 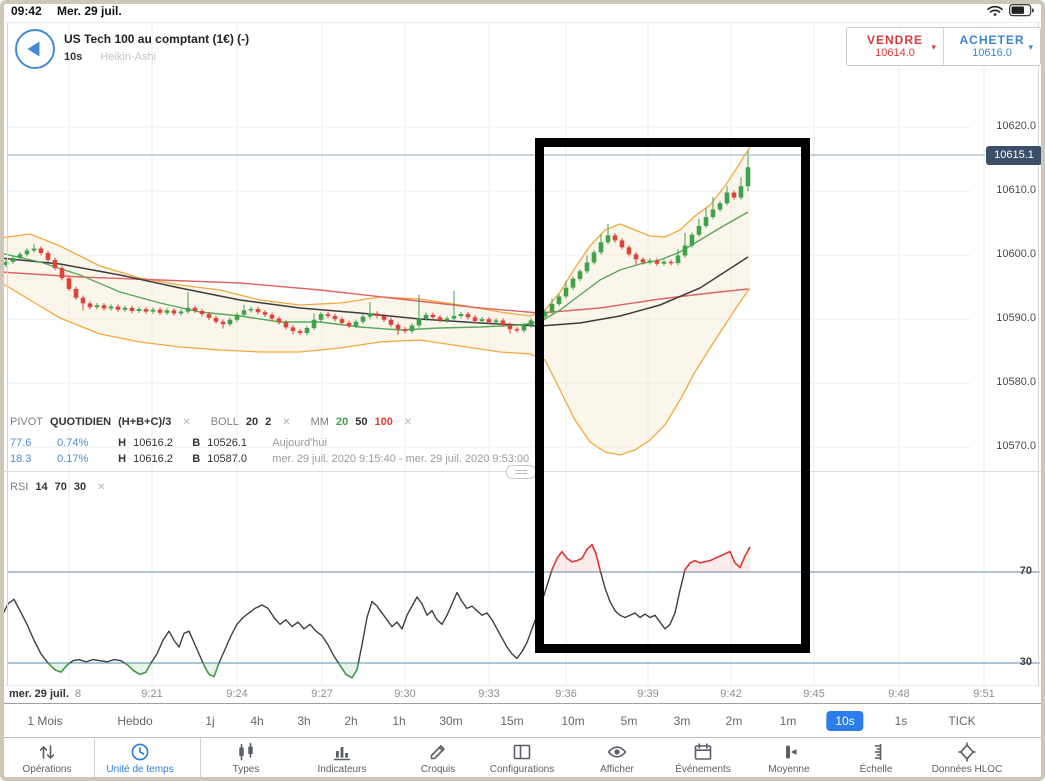 I want to click on time-tick: 9:30, so click(x=405, y=694).